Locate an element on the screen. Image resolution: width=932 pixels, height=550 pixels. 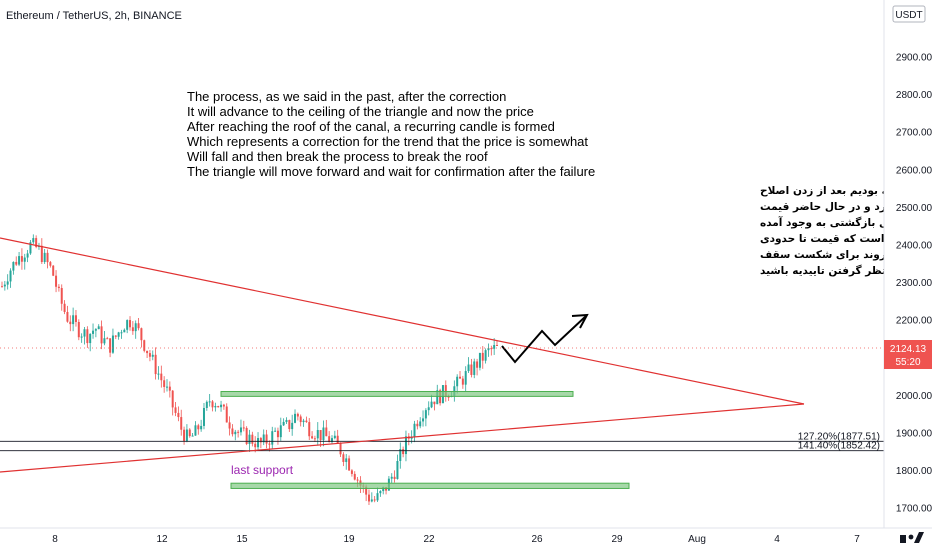
time-tick-label: 22 is located at coordinates (429, 539).